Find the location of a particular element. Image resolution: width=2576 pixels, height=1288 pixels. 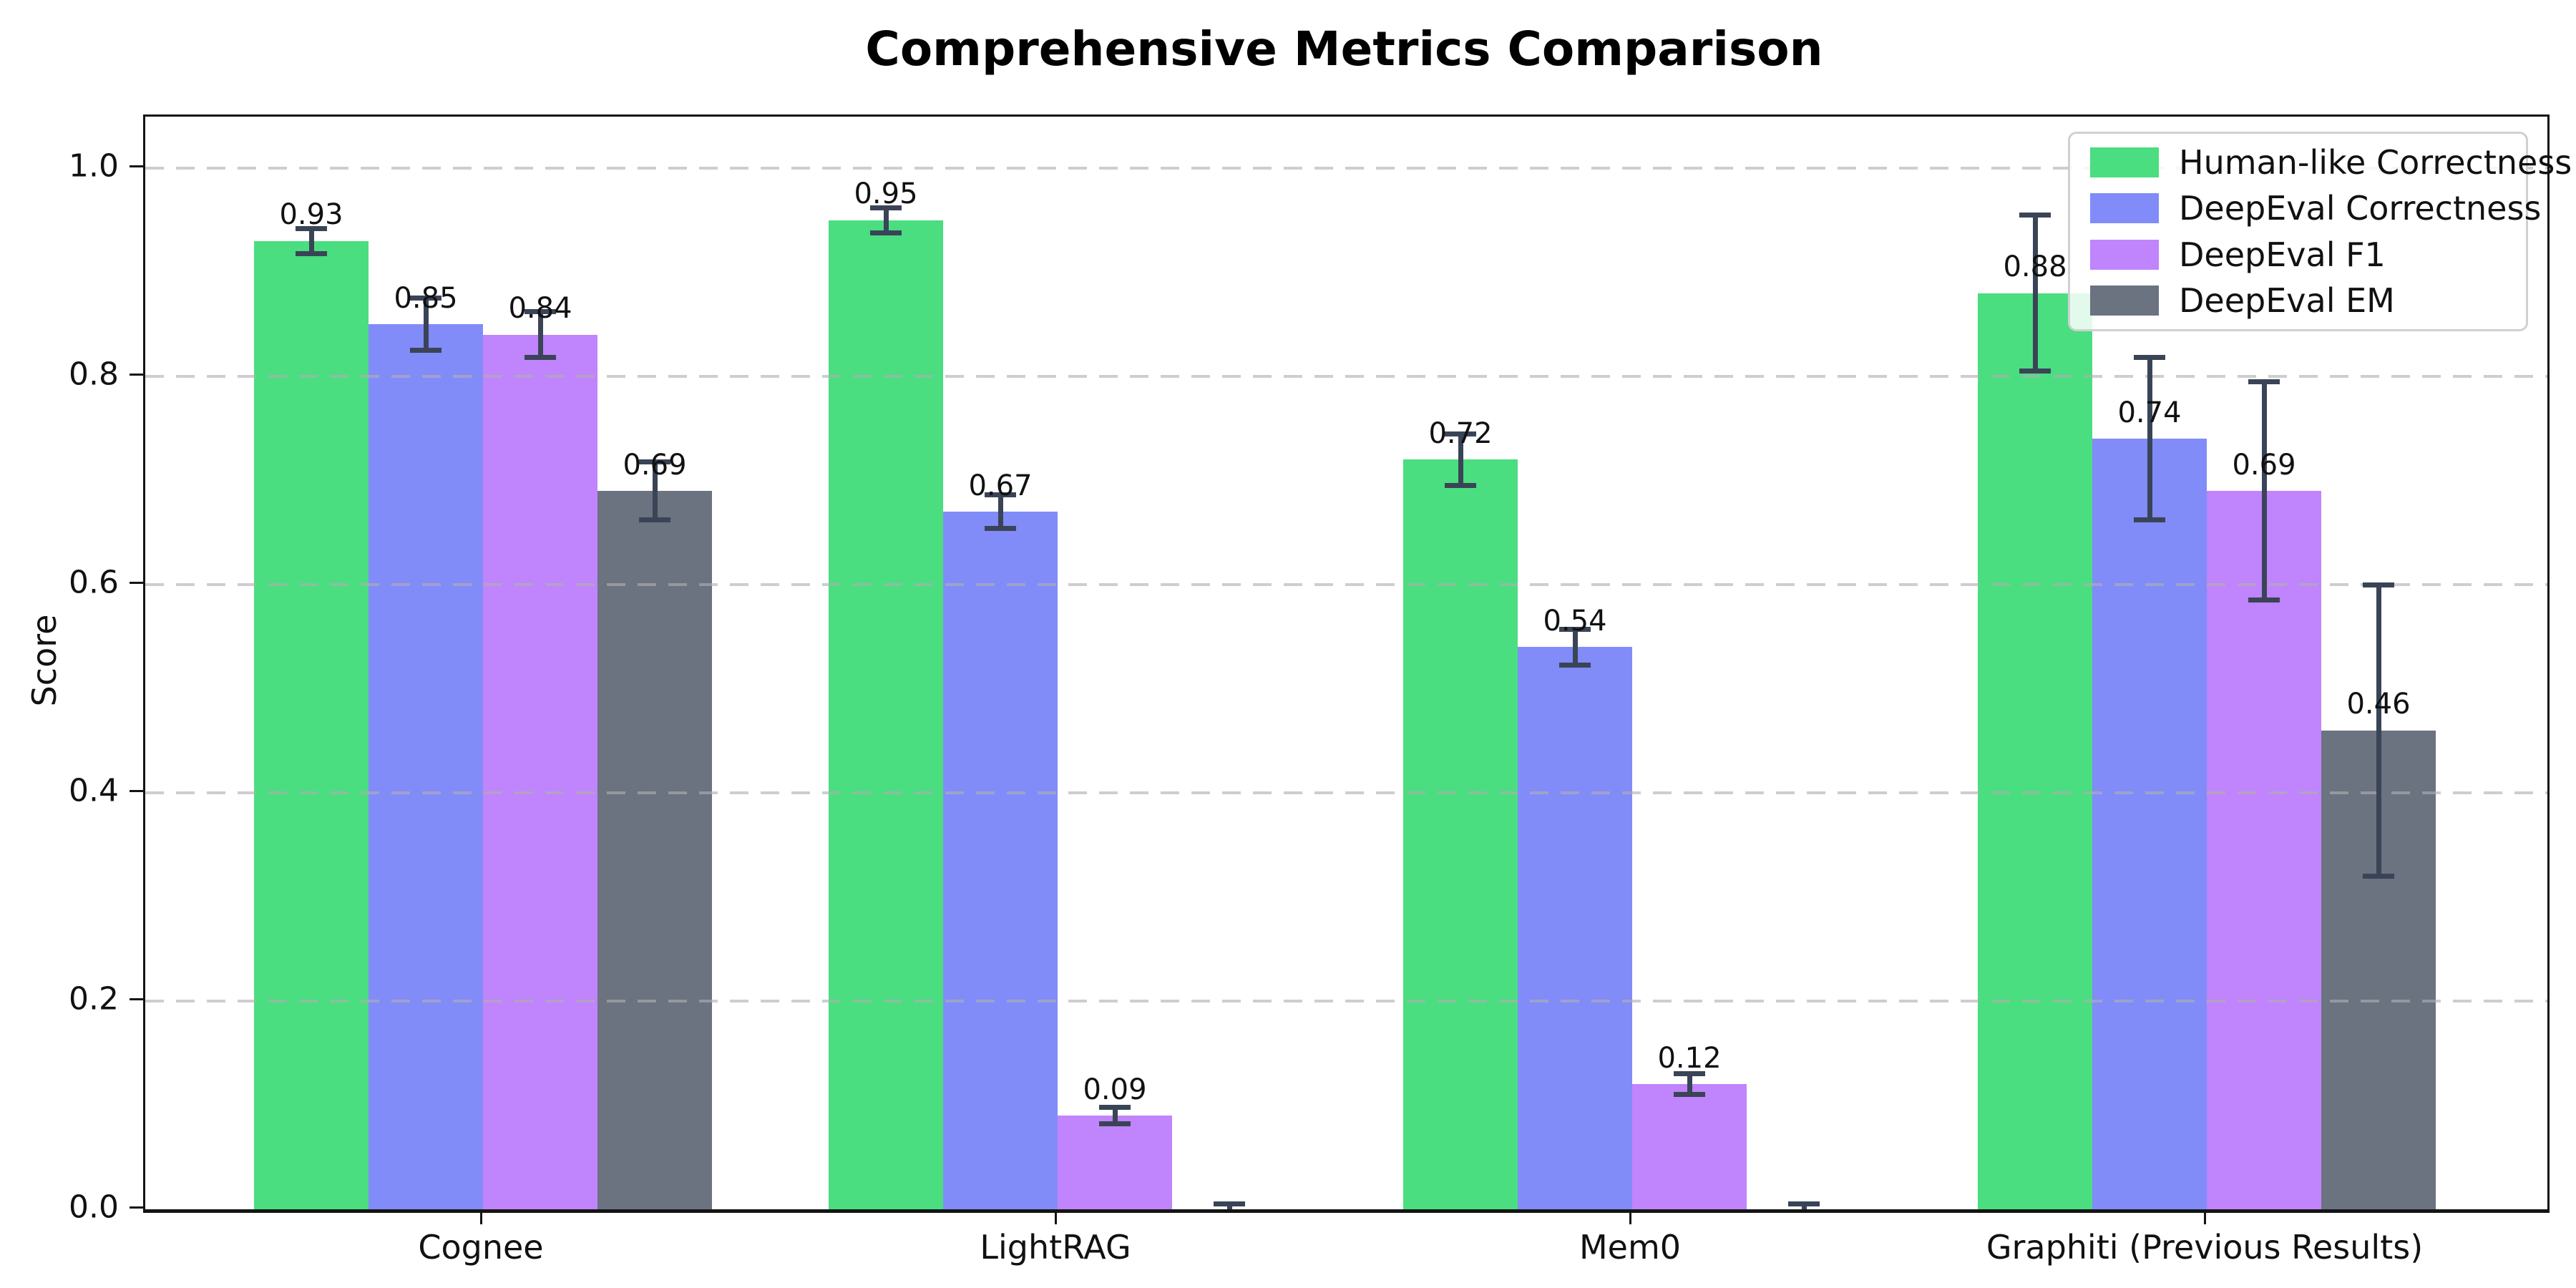

y-tick-label: 0.6 is located at coordinates (94, 582).